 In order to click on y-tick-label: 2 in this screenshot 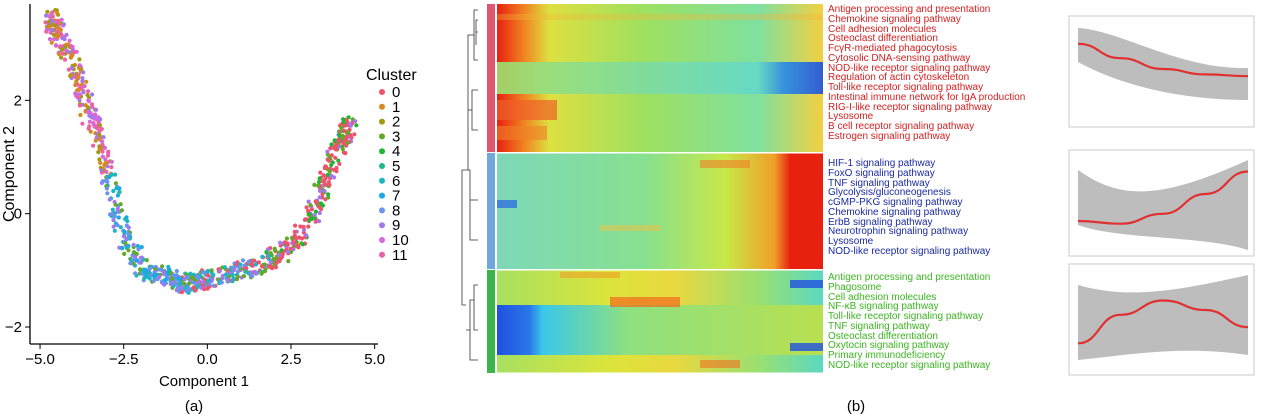, I will do `click(18, 100)`.